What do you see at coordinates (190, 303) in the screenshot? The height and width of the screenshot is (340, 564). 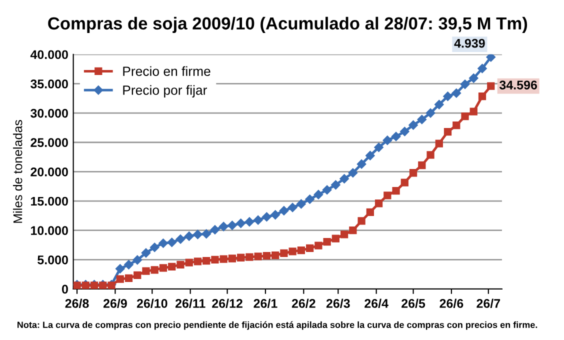 I see `x-tick-label: 26/11` at bounding box center [190, 303].